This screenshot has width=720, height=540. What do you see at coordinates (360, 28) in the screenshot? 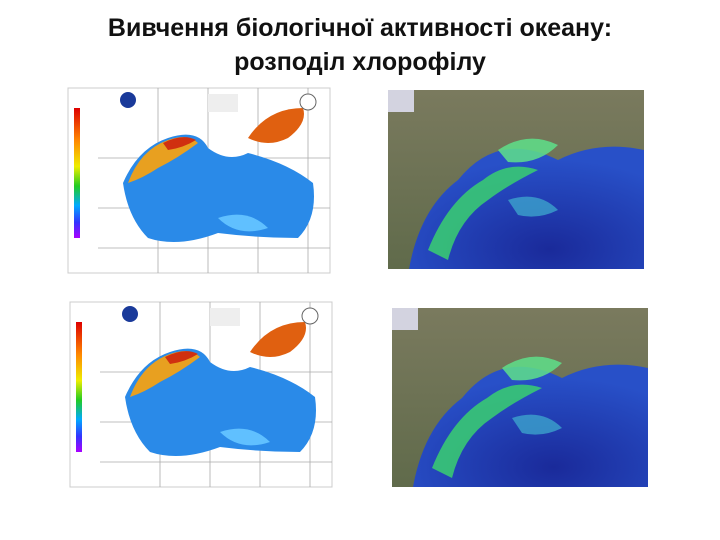
I see `title-line: Вивчення біологічної активності океану:` at bounding box center [360, 28].